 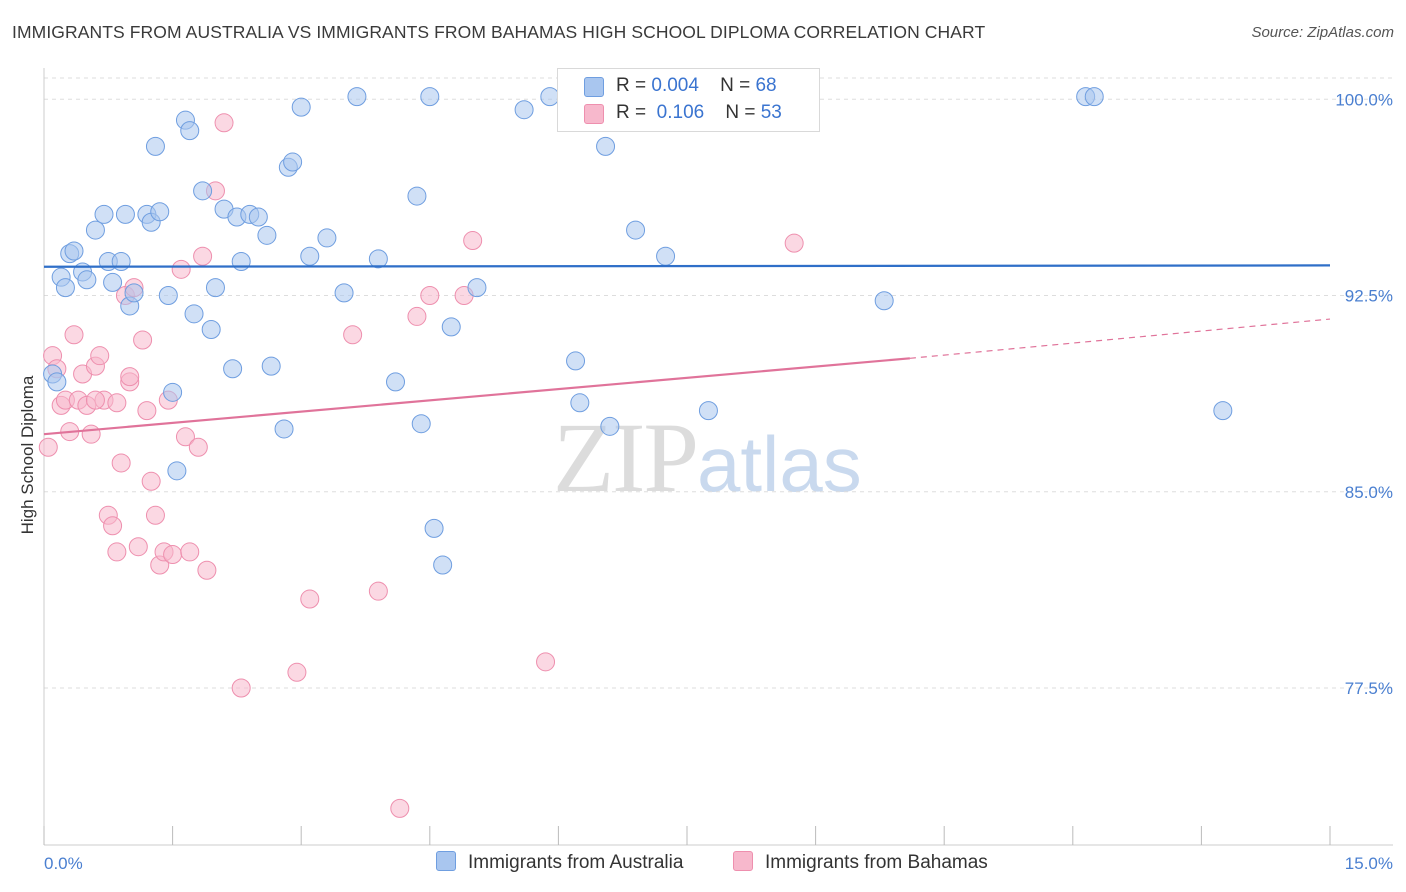 What do you see at coordinates (766, 85) in the screenshot?
I see `australia-n-value: 68` at bounding box center [766, 85].